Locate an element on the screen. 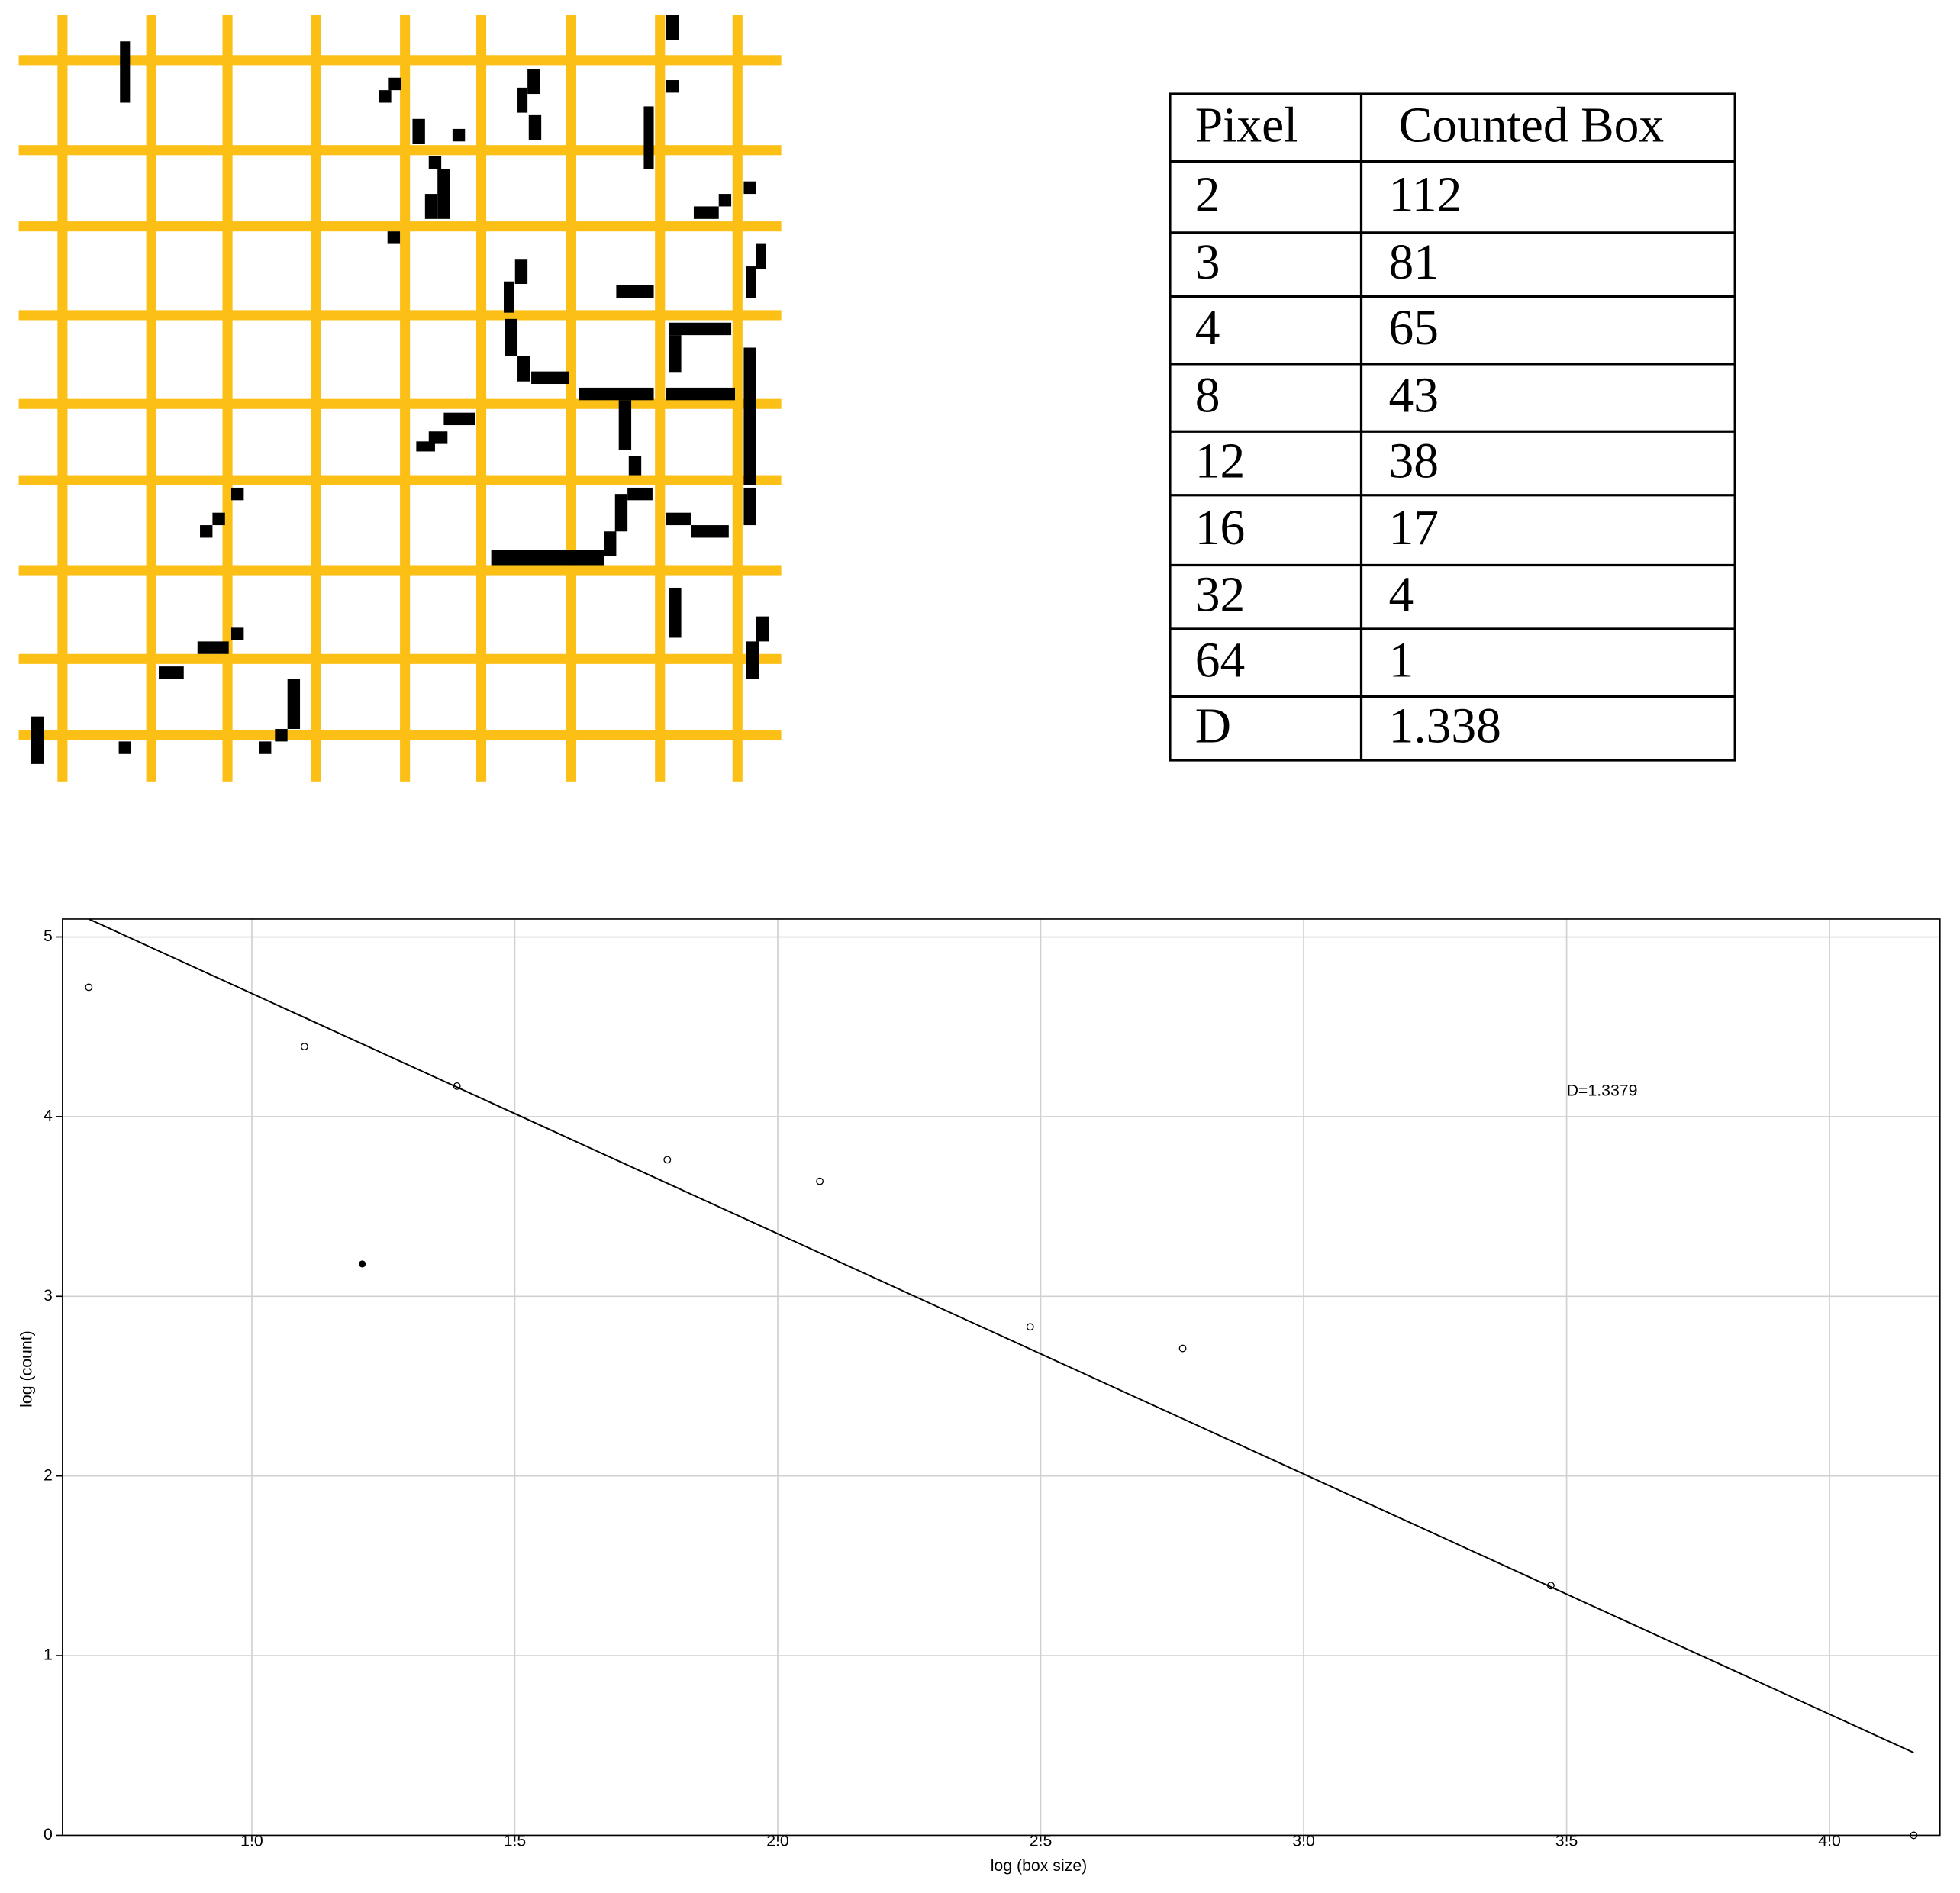 This screenshot has width=1960, height=1893. cell: 81 is located at coordinates (1414, 262).